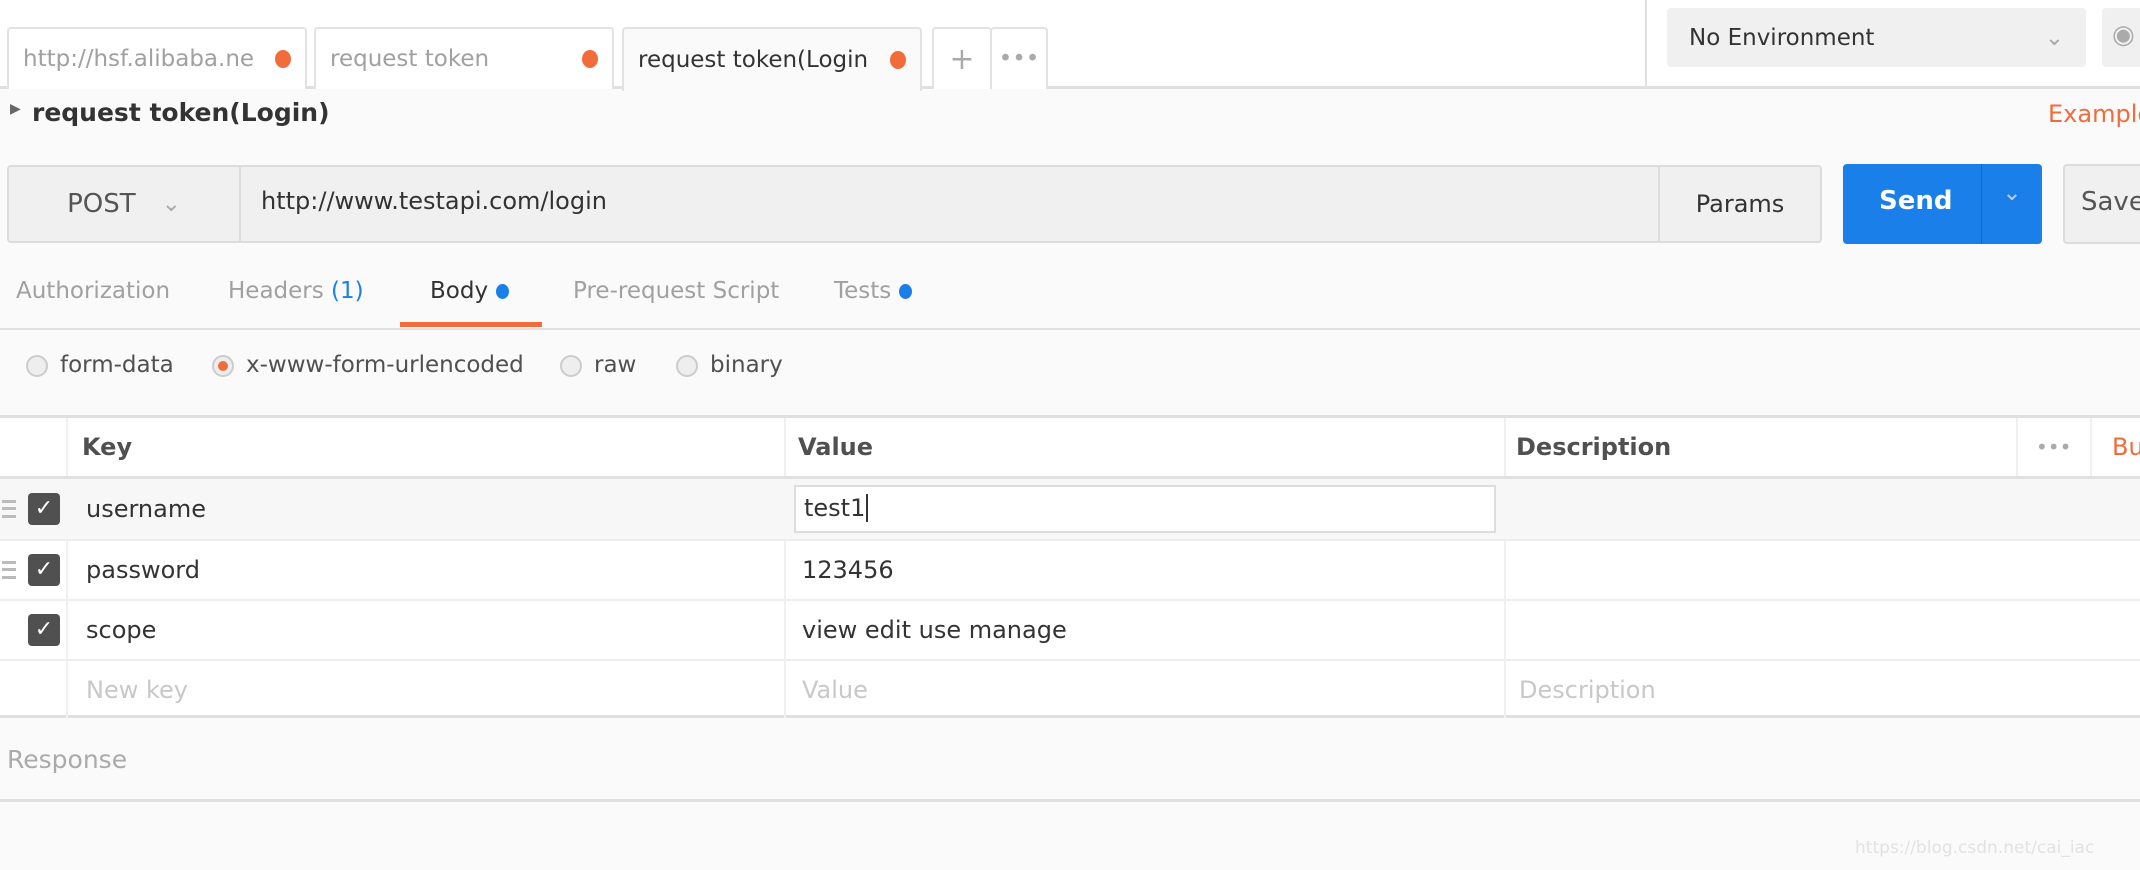 The height and width of the screenshot is (870, 2140). What do you see at coordinates (146, 509) in the screenshot?
I see `key-cell: username` at bounding box center [146, 509].